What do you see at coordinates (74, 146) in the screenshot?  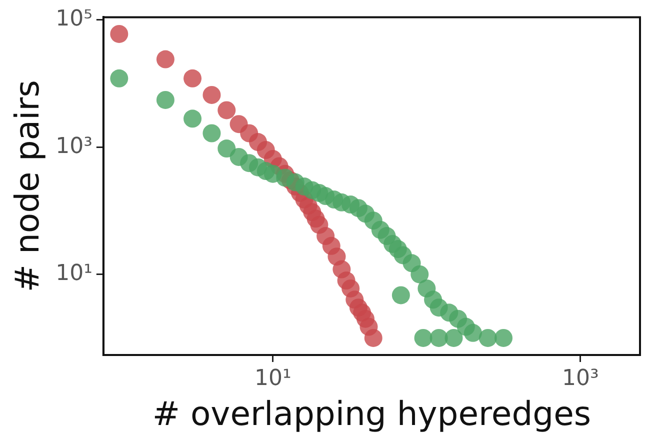 I see `y-tick-label: 10³` at bounding box center [74, 146].